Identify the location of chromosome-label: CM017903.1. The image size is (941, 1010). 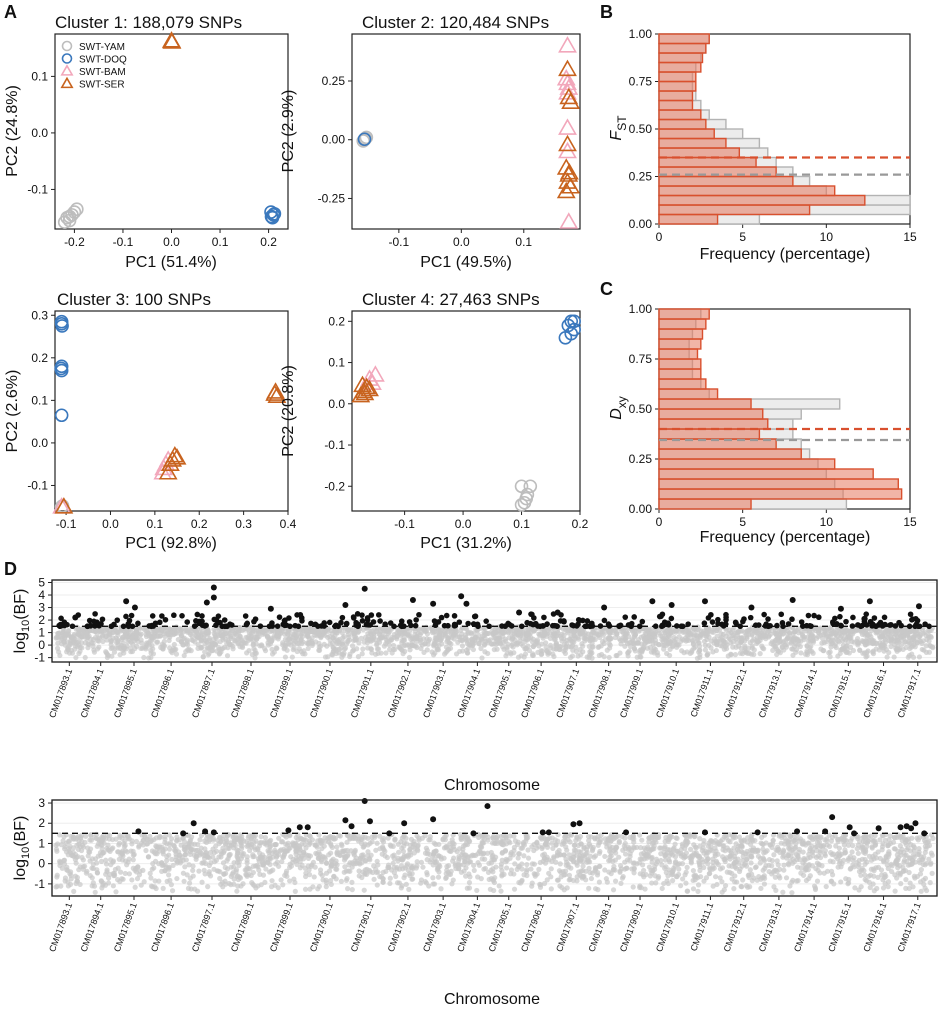
(434, 927).